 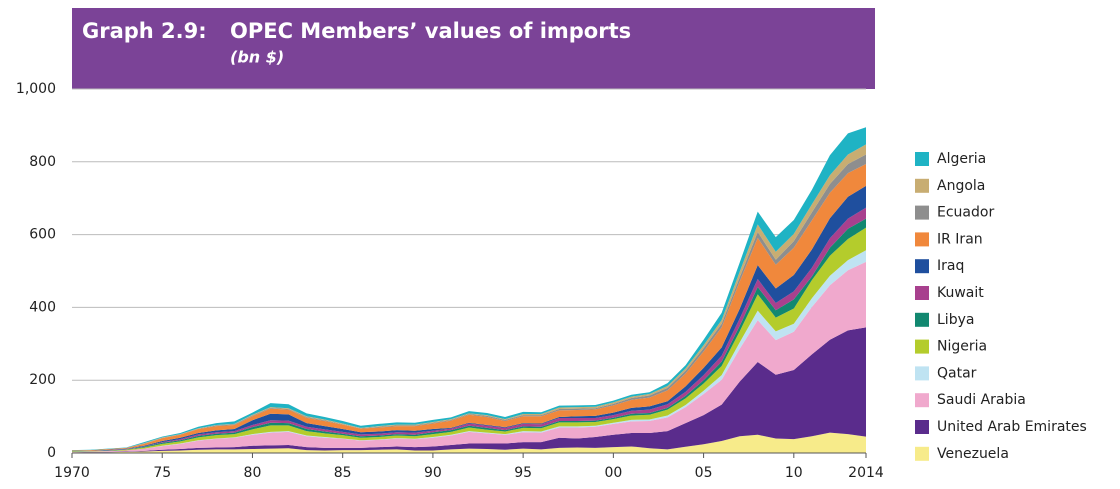 I want to click on legend-label: IR Iran, so click(x=960, y=239).